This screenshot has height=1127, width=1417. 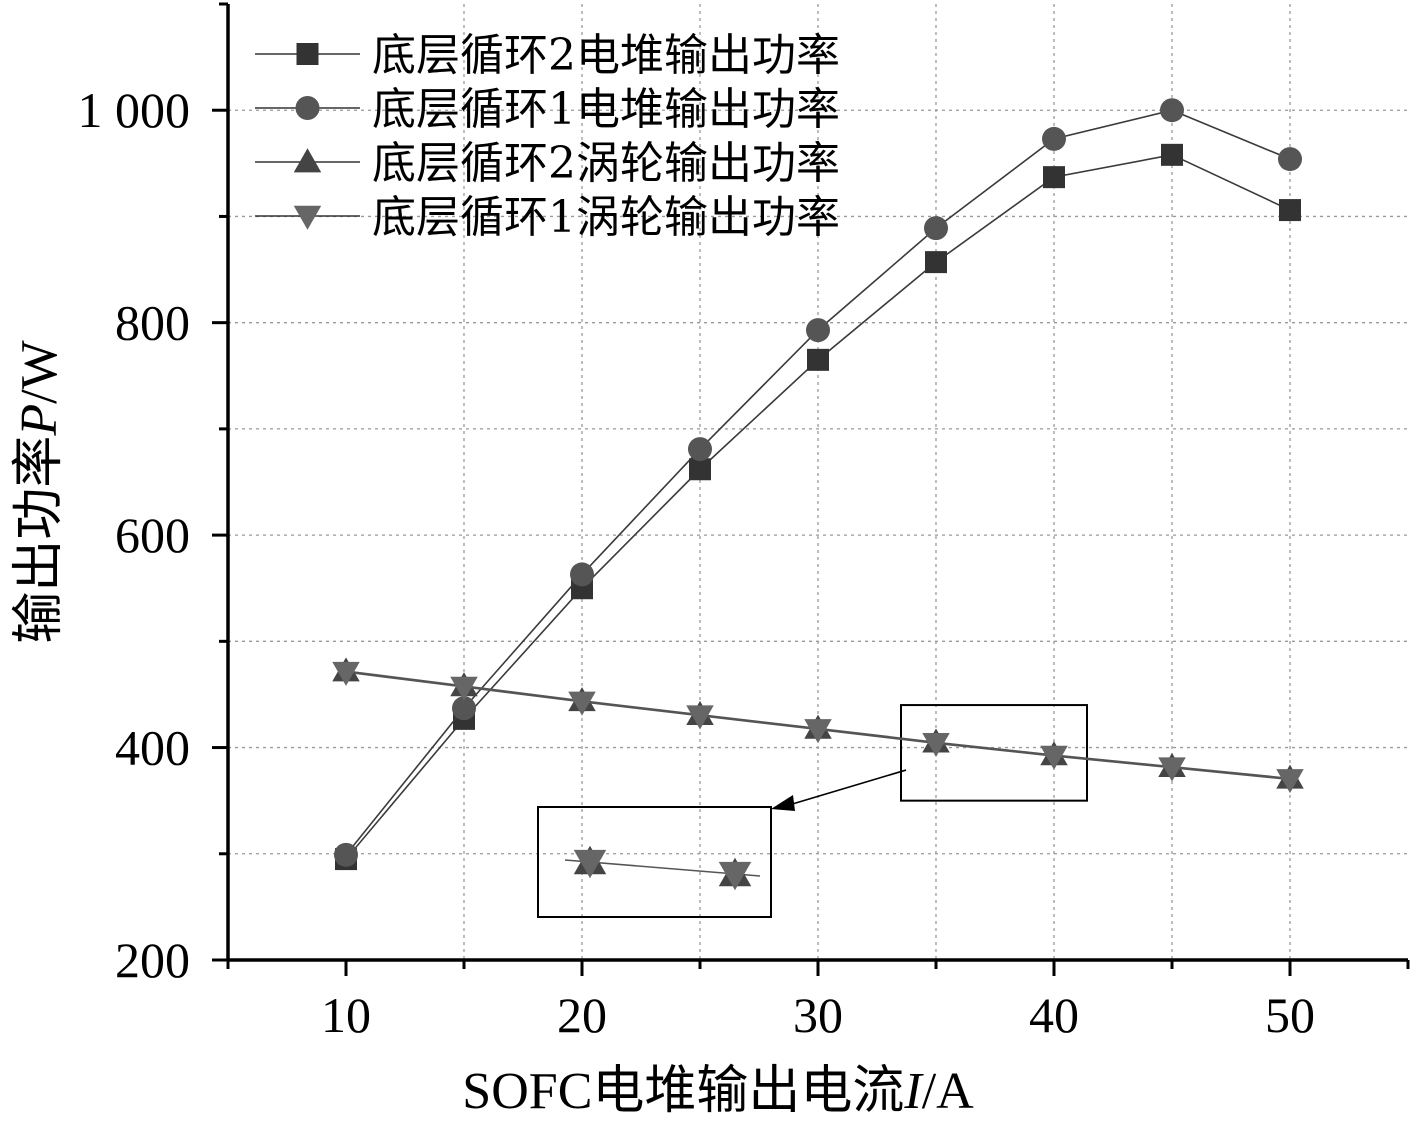 I want to click on legend-entry-2: 底层循环1电堆输出功率, so click(x=547, y=109).